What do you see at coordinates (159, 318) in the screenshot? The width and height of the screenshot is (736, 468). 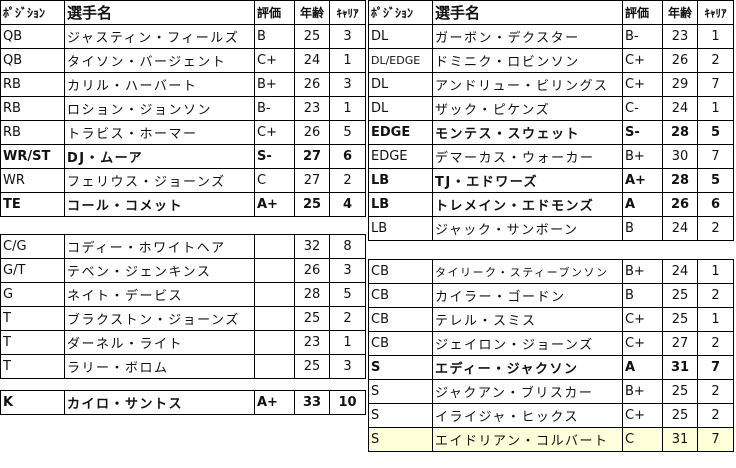 I see `cell-name: ブラクストン・ジョーンズ` at bounding box center [159, 318].